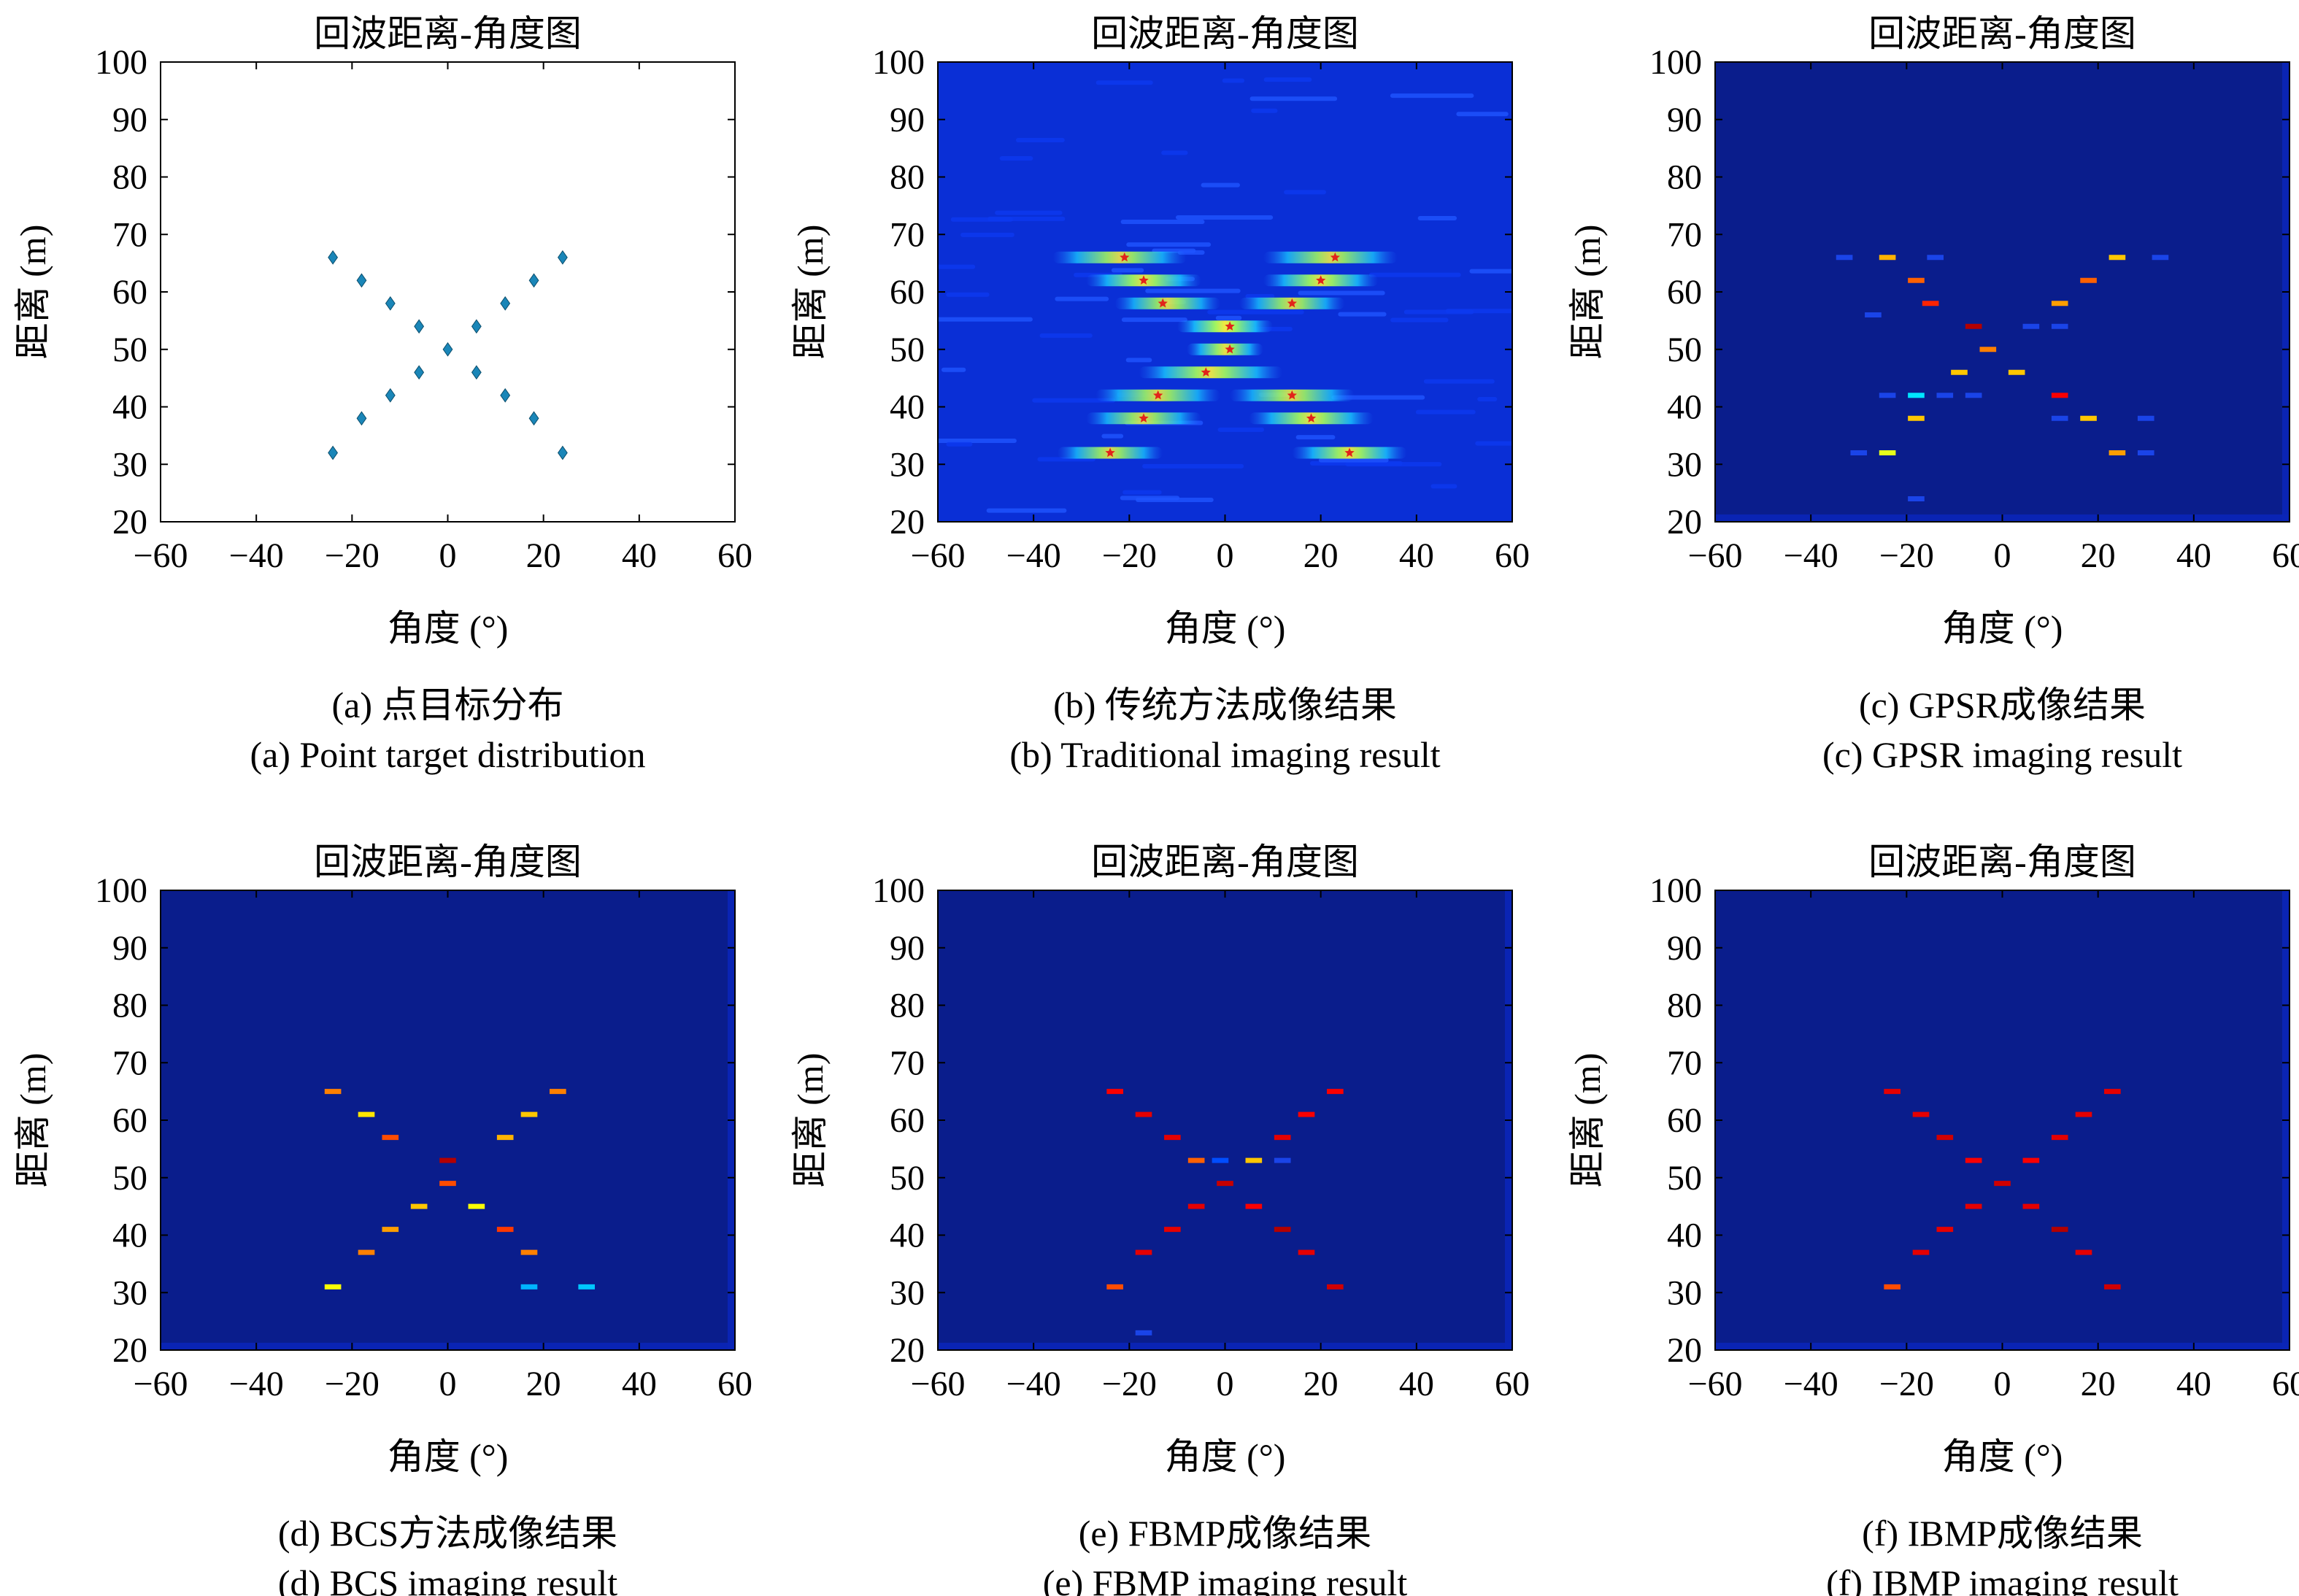 The image size is (2299, 1596). I want to click on caption-chinese: (e) FBMP成像结果, so click(1225, 1533).